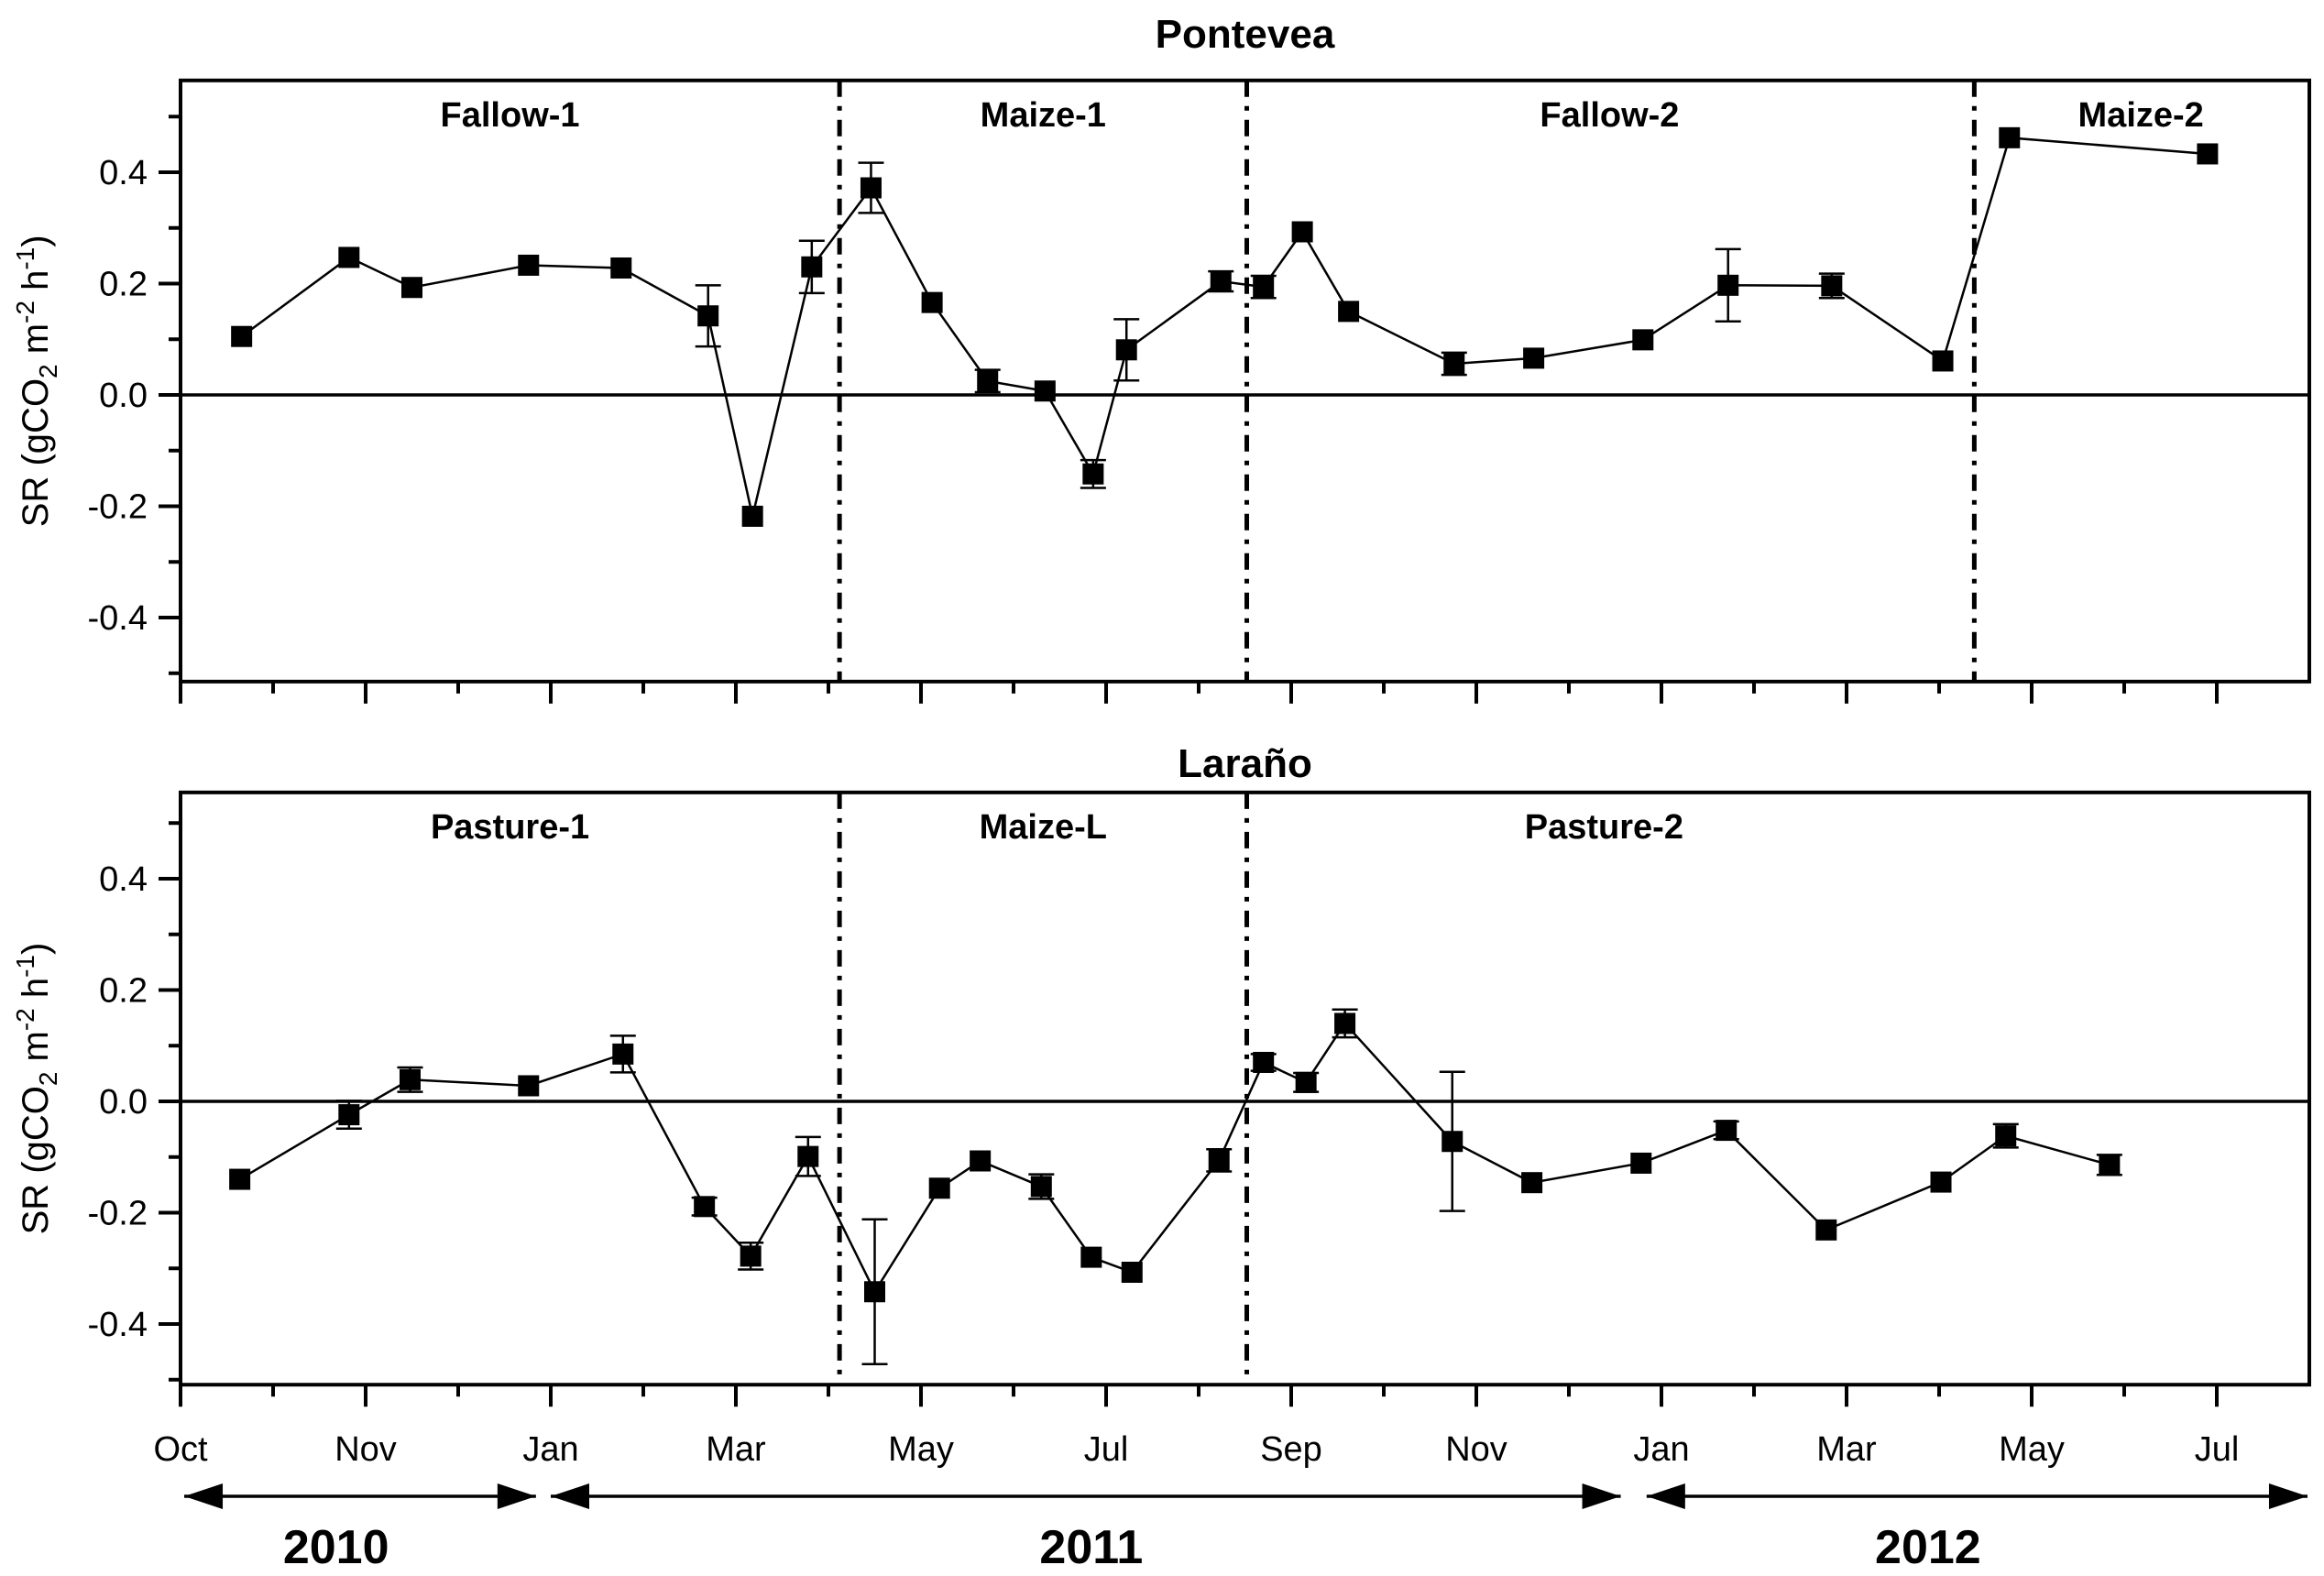  Describe the element at coordinates (1174, 1158) in the screenshot. I see `series-line` at that location.